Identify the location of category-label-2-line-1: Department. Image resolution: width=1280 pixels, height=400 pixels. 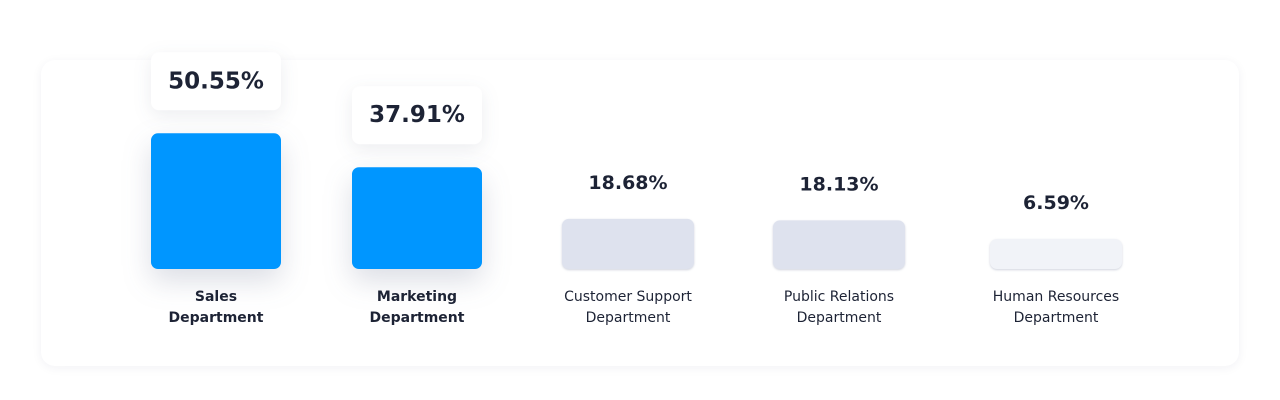
(628, 318).